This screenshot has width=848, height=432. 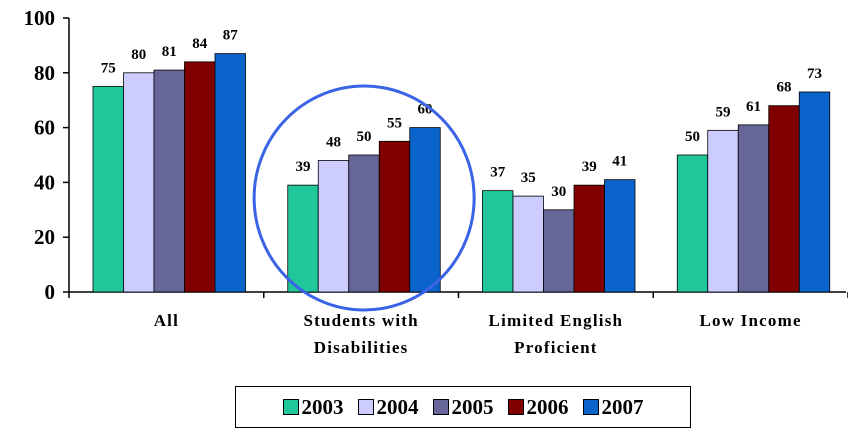 What do you see at coordinates (619, 162) in the screenshot?
I see `bar-value-label: 41` at bounding box center [619, 162].